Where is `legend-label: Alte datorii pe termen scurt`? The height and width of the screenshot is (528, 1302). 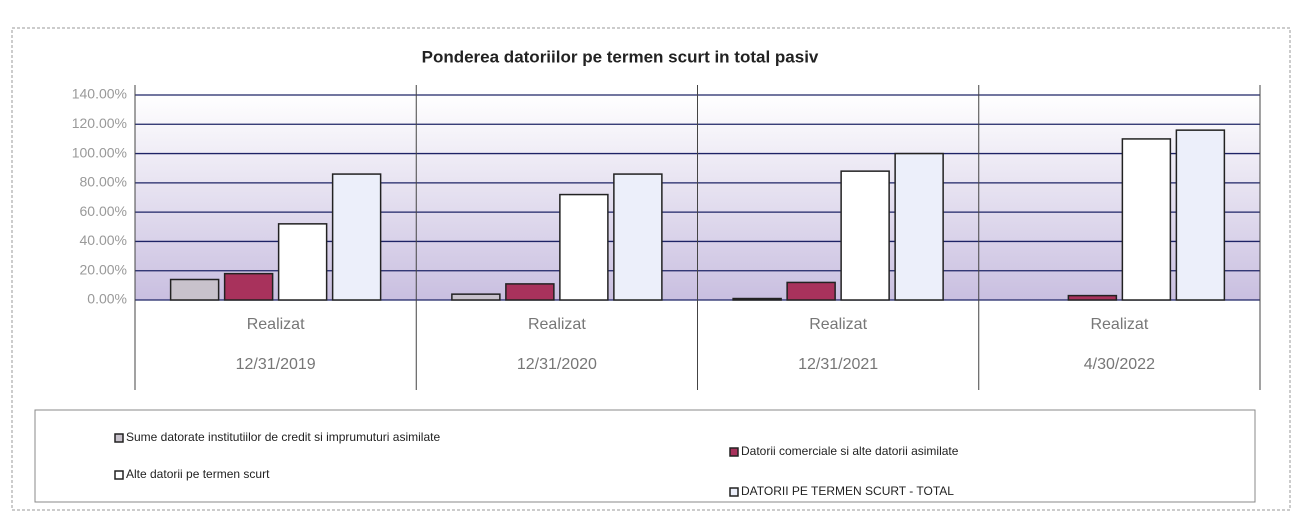 legend-label: Alte datorii pe termen scurt is located at coordinates (198, 474).